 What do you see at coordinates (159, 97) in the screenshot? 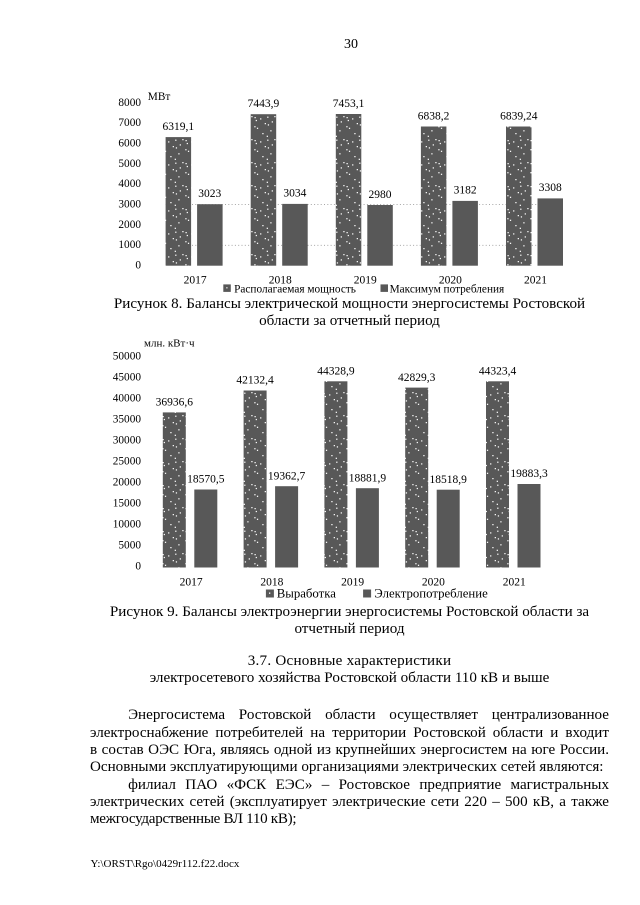
I see `svg-text: МВт` at bounding box center [159, 97].